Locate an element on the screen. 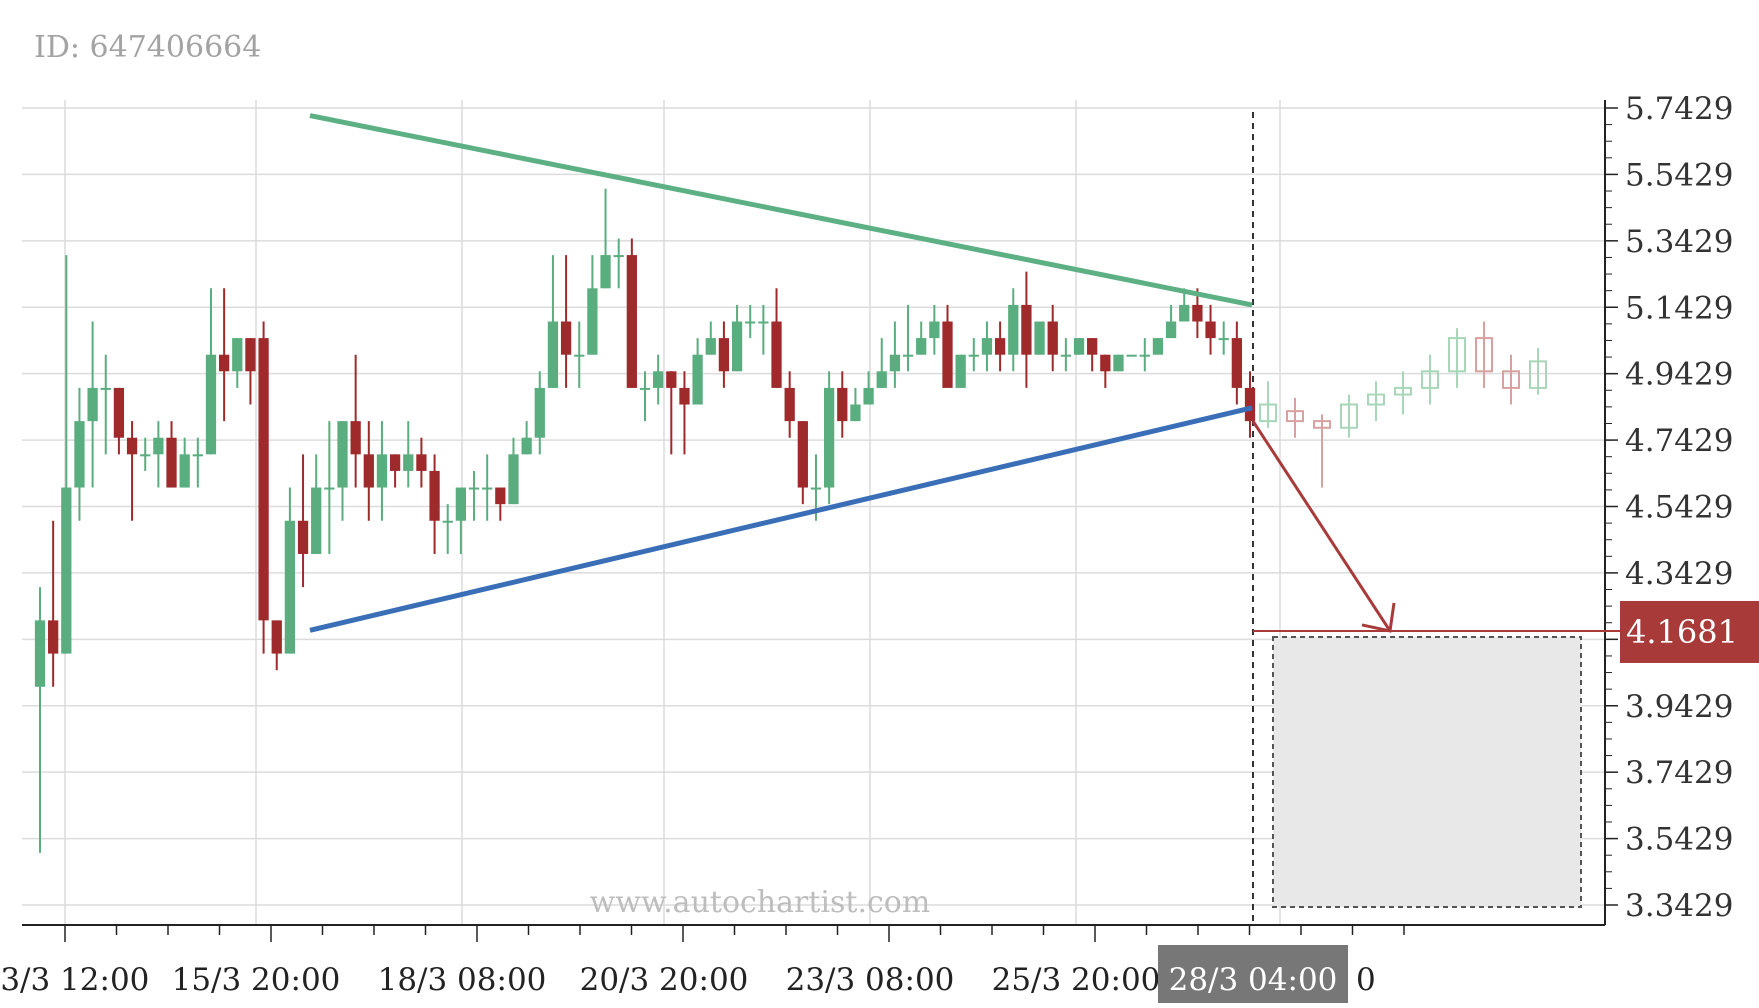  current-time-label: 28/3 04:00 is located at coordinates (1253, 980).